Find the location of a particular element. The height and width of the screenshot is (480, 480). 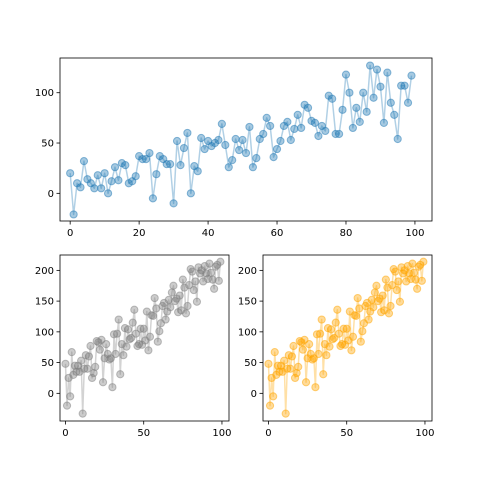

series-line is located at coordinates (346, 338).